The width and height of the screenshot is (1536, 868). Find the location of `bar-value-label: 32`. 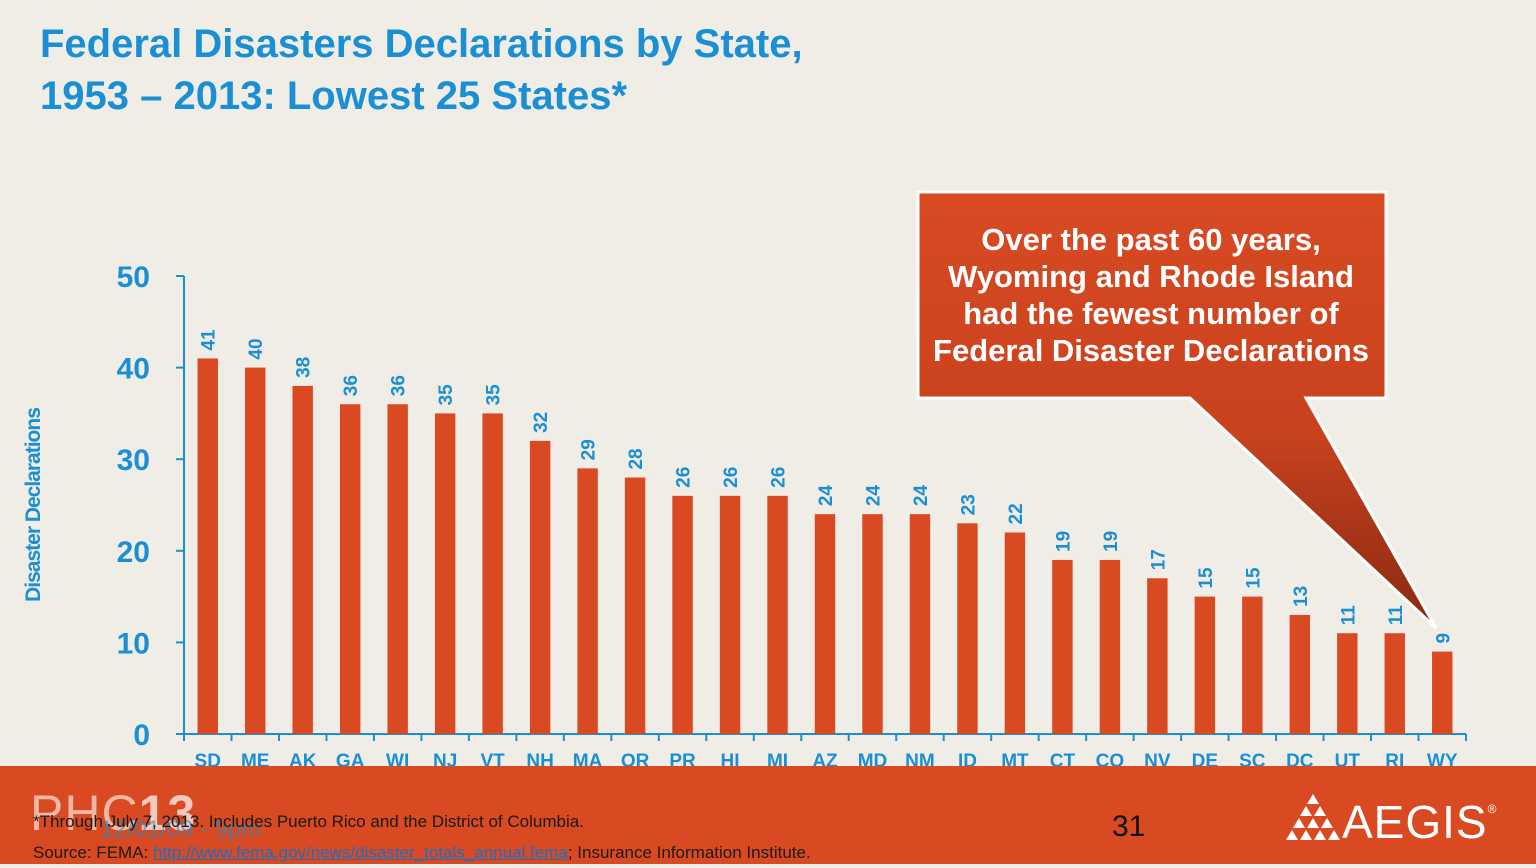

bar-value-label: 32 is located at coordinates (541, 422).